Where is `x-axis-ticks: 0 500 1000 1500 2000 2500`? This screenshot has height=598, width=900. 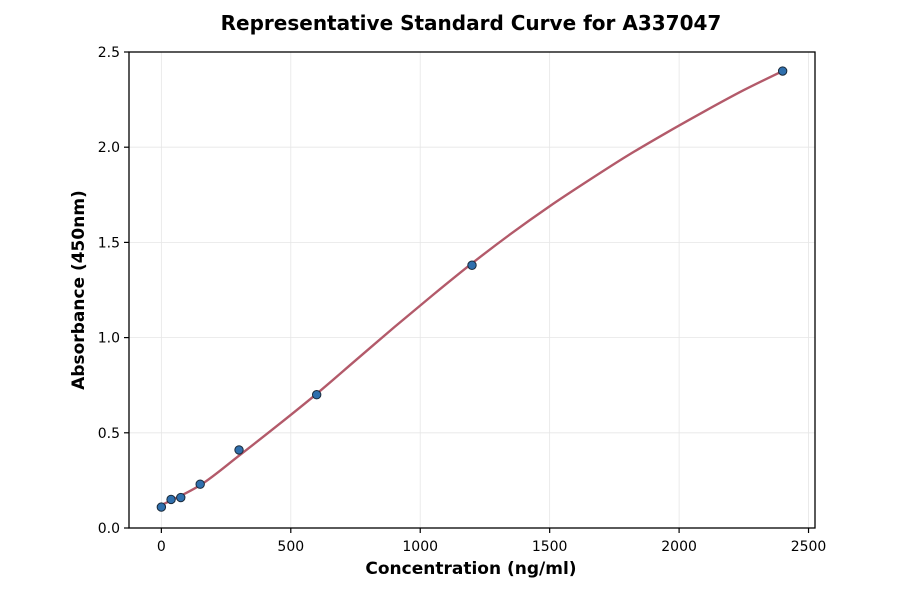
x-axis-ticks: 0 500 1000 1500 2000 2500 is located at coordinates (491, 541).